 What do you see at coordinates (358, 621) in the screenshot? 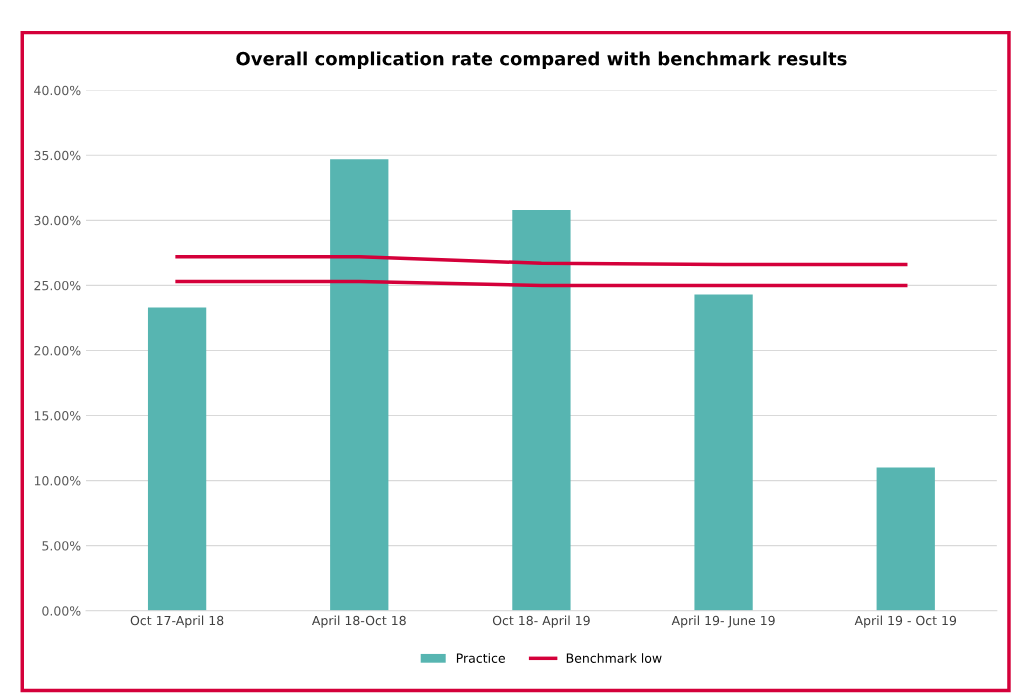
I see `x-tick-label: April 18-Oct 18` at bounding box center [358, 621].